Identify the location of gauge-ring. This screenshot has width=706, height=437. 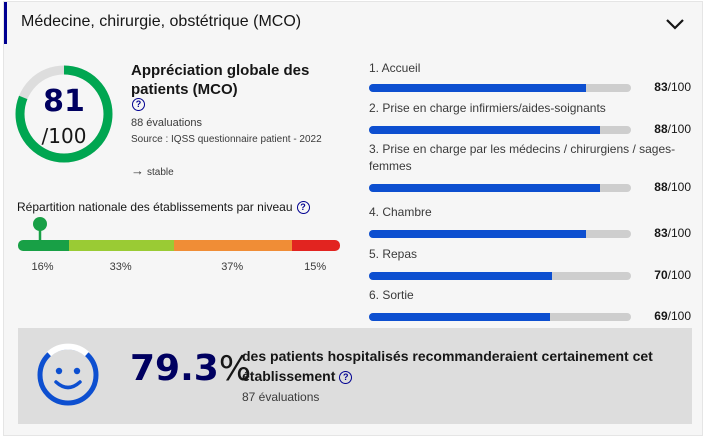
(64, 114).